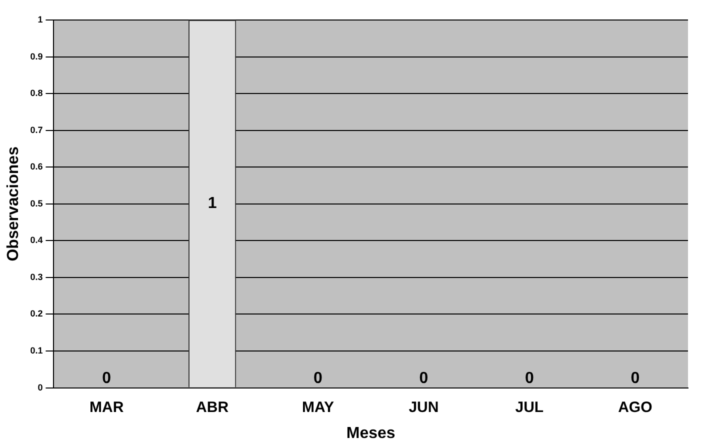  I want to click on x-tick-label: ABR, so click(212, 407).